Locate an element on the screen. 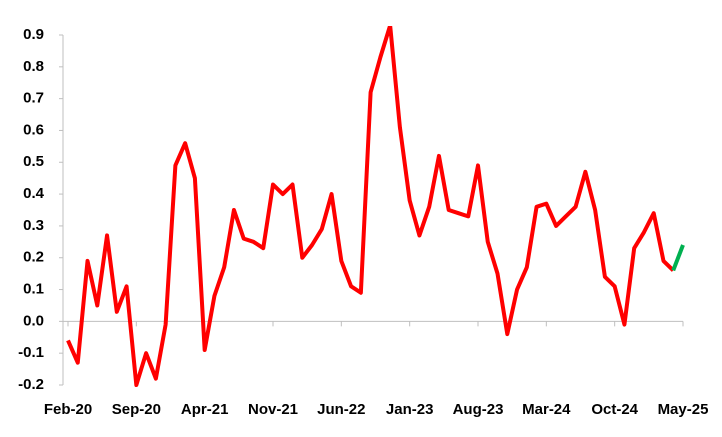 The image size is (722, 437). y-tick-label: -0.2 is located at coordinates (31, 384).